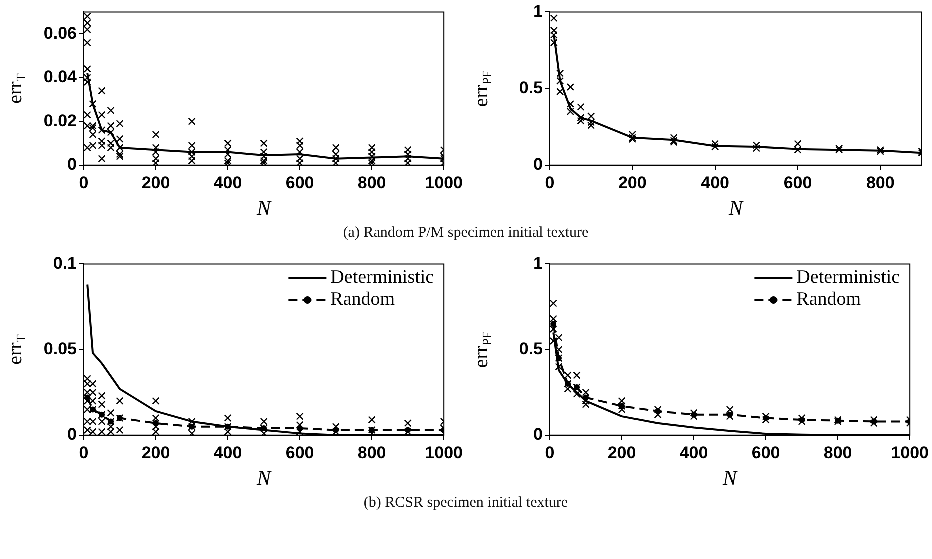 This screenshot has width=932, height=559. I want to click on y-tick-label: 0.04, so click(61, 77).